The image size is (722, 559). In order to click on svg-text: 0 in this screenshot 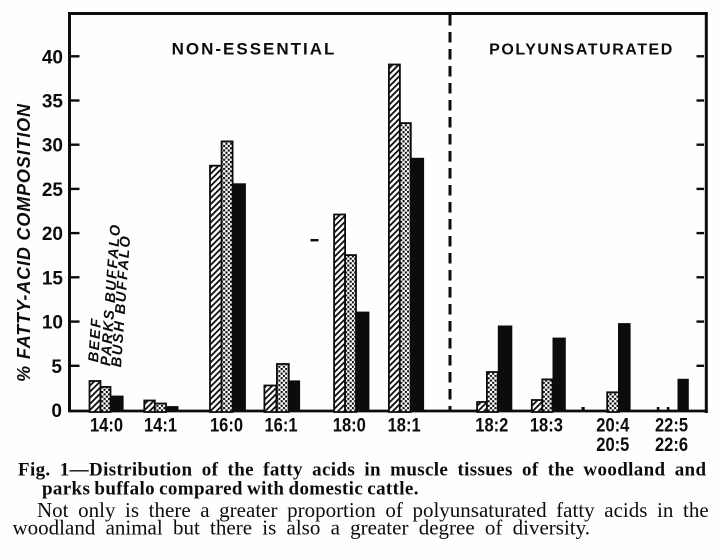, I will do `click(56, 411)`.